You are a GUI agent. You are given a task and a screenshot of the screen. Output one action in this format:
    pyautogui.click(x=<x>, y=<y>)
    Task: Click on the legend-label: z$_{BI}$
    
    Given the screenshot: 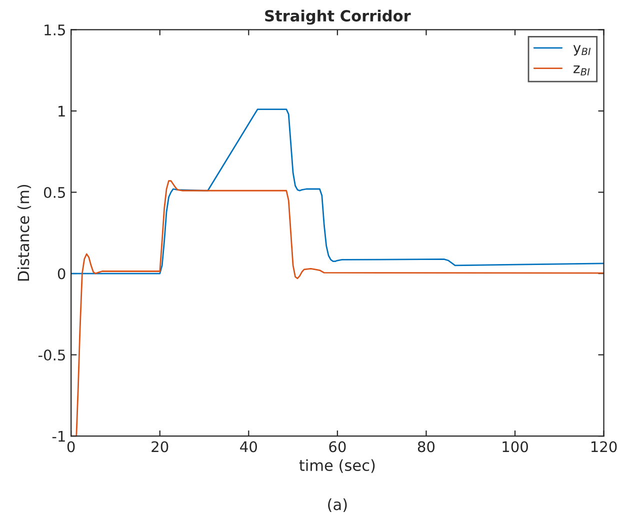 What is the action you would take?
    pyautogui.click(x=582, y=71)
    